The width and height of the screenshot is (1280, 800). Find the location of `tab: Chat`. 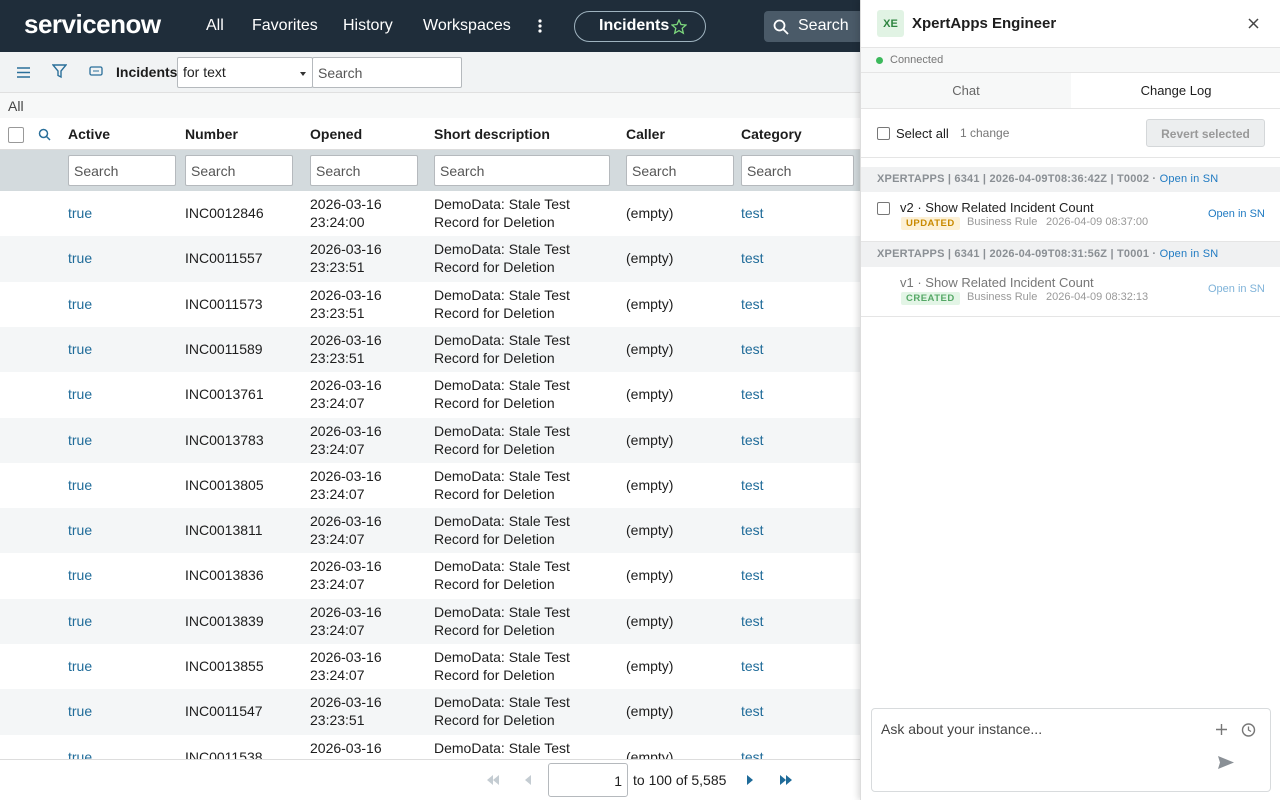

tab: Chat is located at coordinates (966, 91).